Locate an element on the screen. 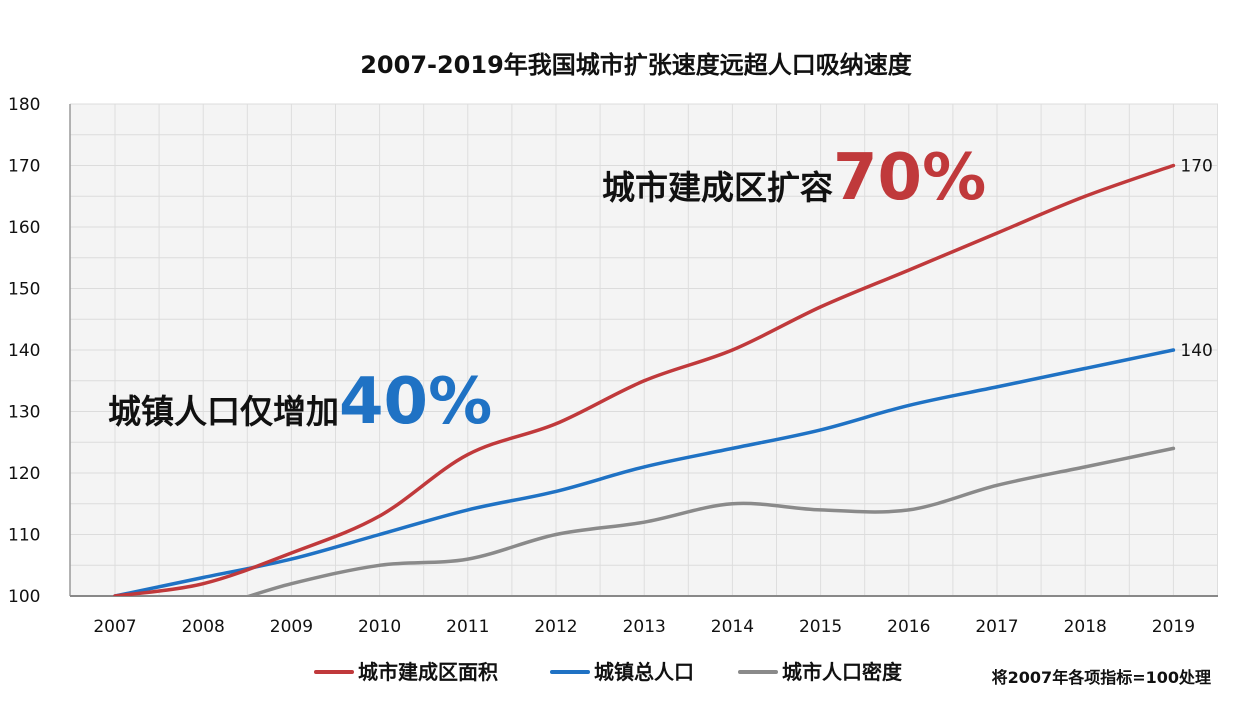 The width and height of the screenshot is (1241, 720). x-tick-label: 2013 is located at coordinates (644, 627).